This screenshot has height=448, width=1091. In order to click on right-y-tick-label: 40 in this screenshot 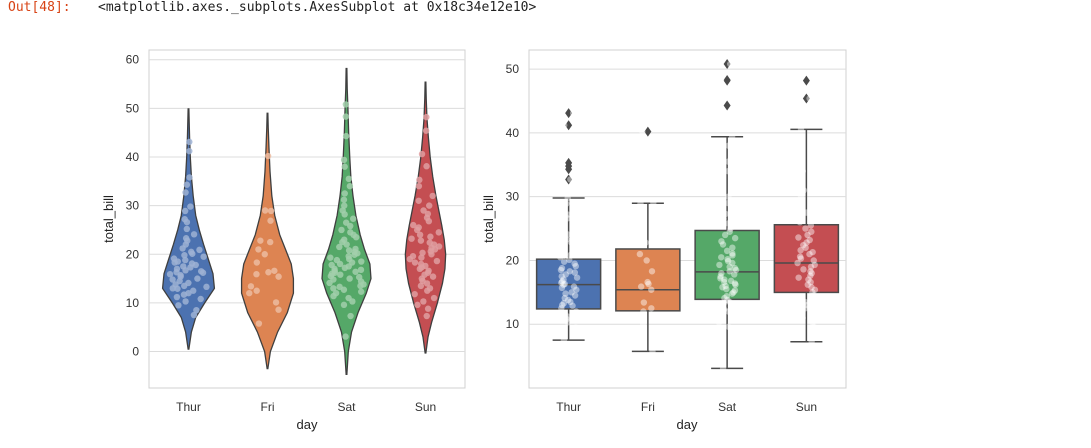, I will do `click(513, 133)`.